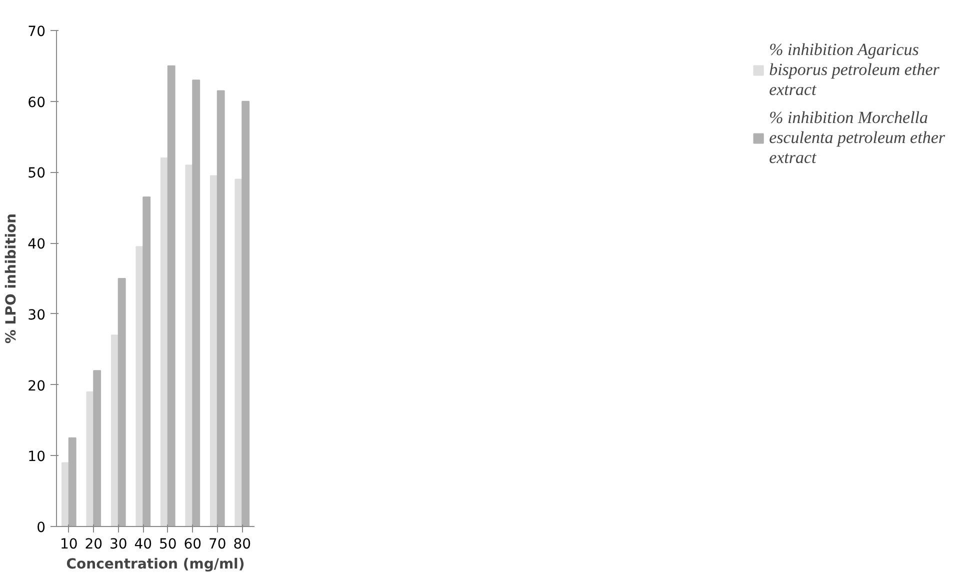 Image resolution: width=961 pixels, height=580 pixels. What do you see at coordinates (37, 102) in the screenshot?
I see `y-tick-label: 60` at bounding box center [37, 102].